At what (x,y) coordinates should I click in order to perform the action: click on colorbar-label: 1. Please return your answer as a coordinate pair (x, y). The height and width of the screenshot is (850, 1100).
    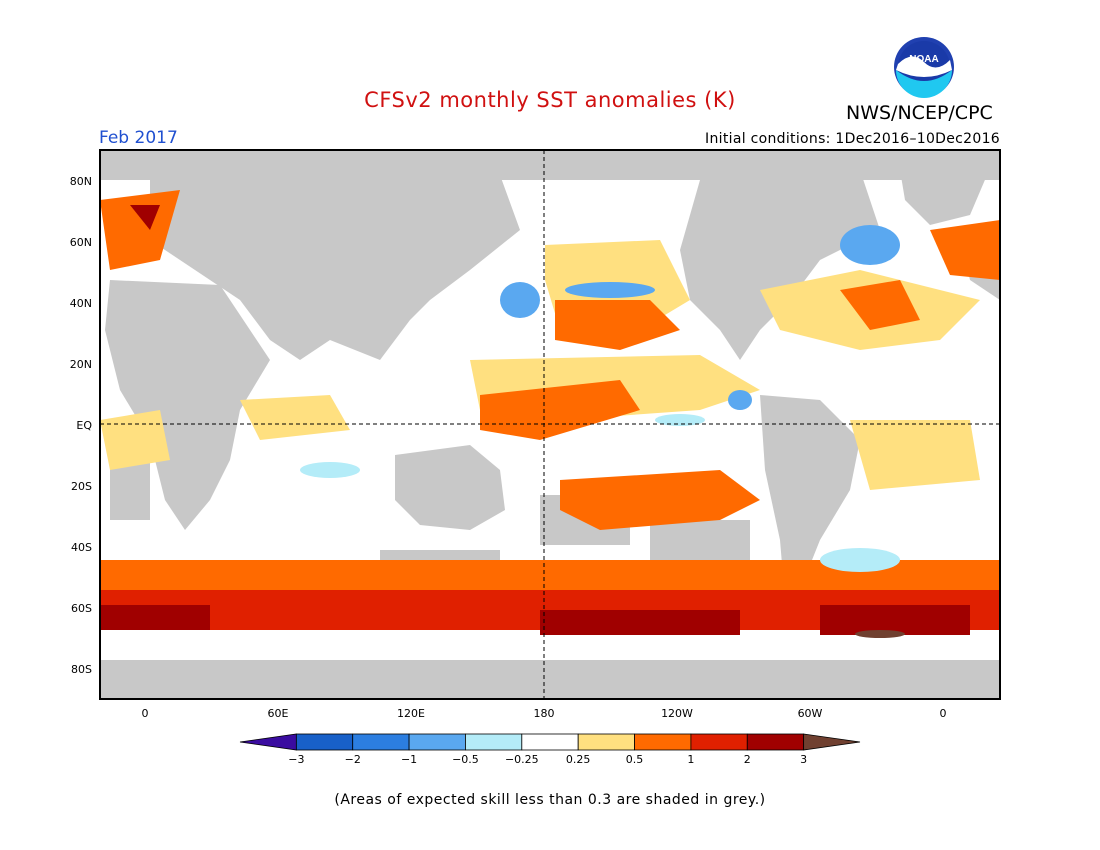
    Looking at the image, I should click on (690, 759).